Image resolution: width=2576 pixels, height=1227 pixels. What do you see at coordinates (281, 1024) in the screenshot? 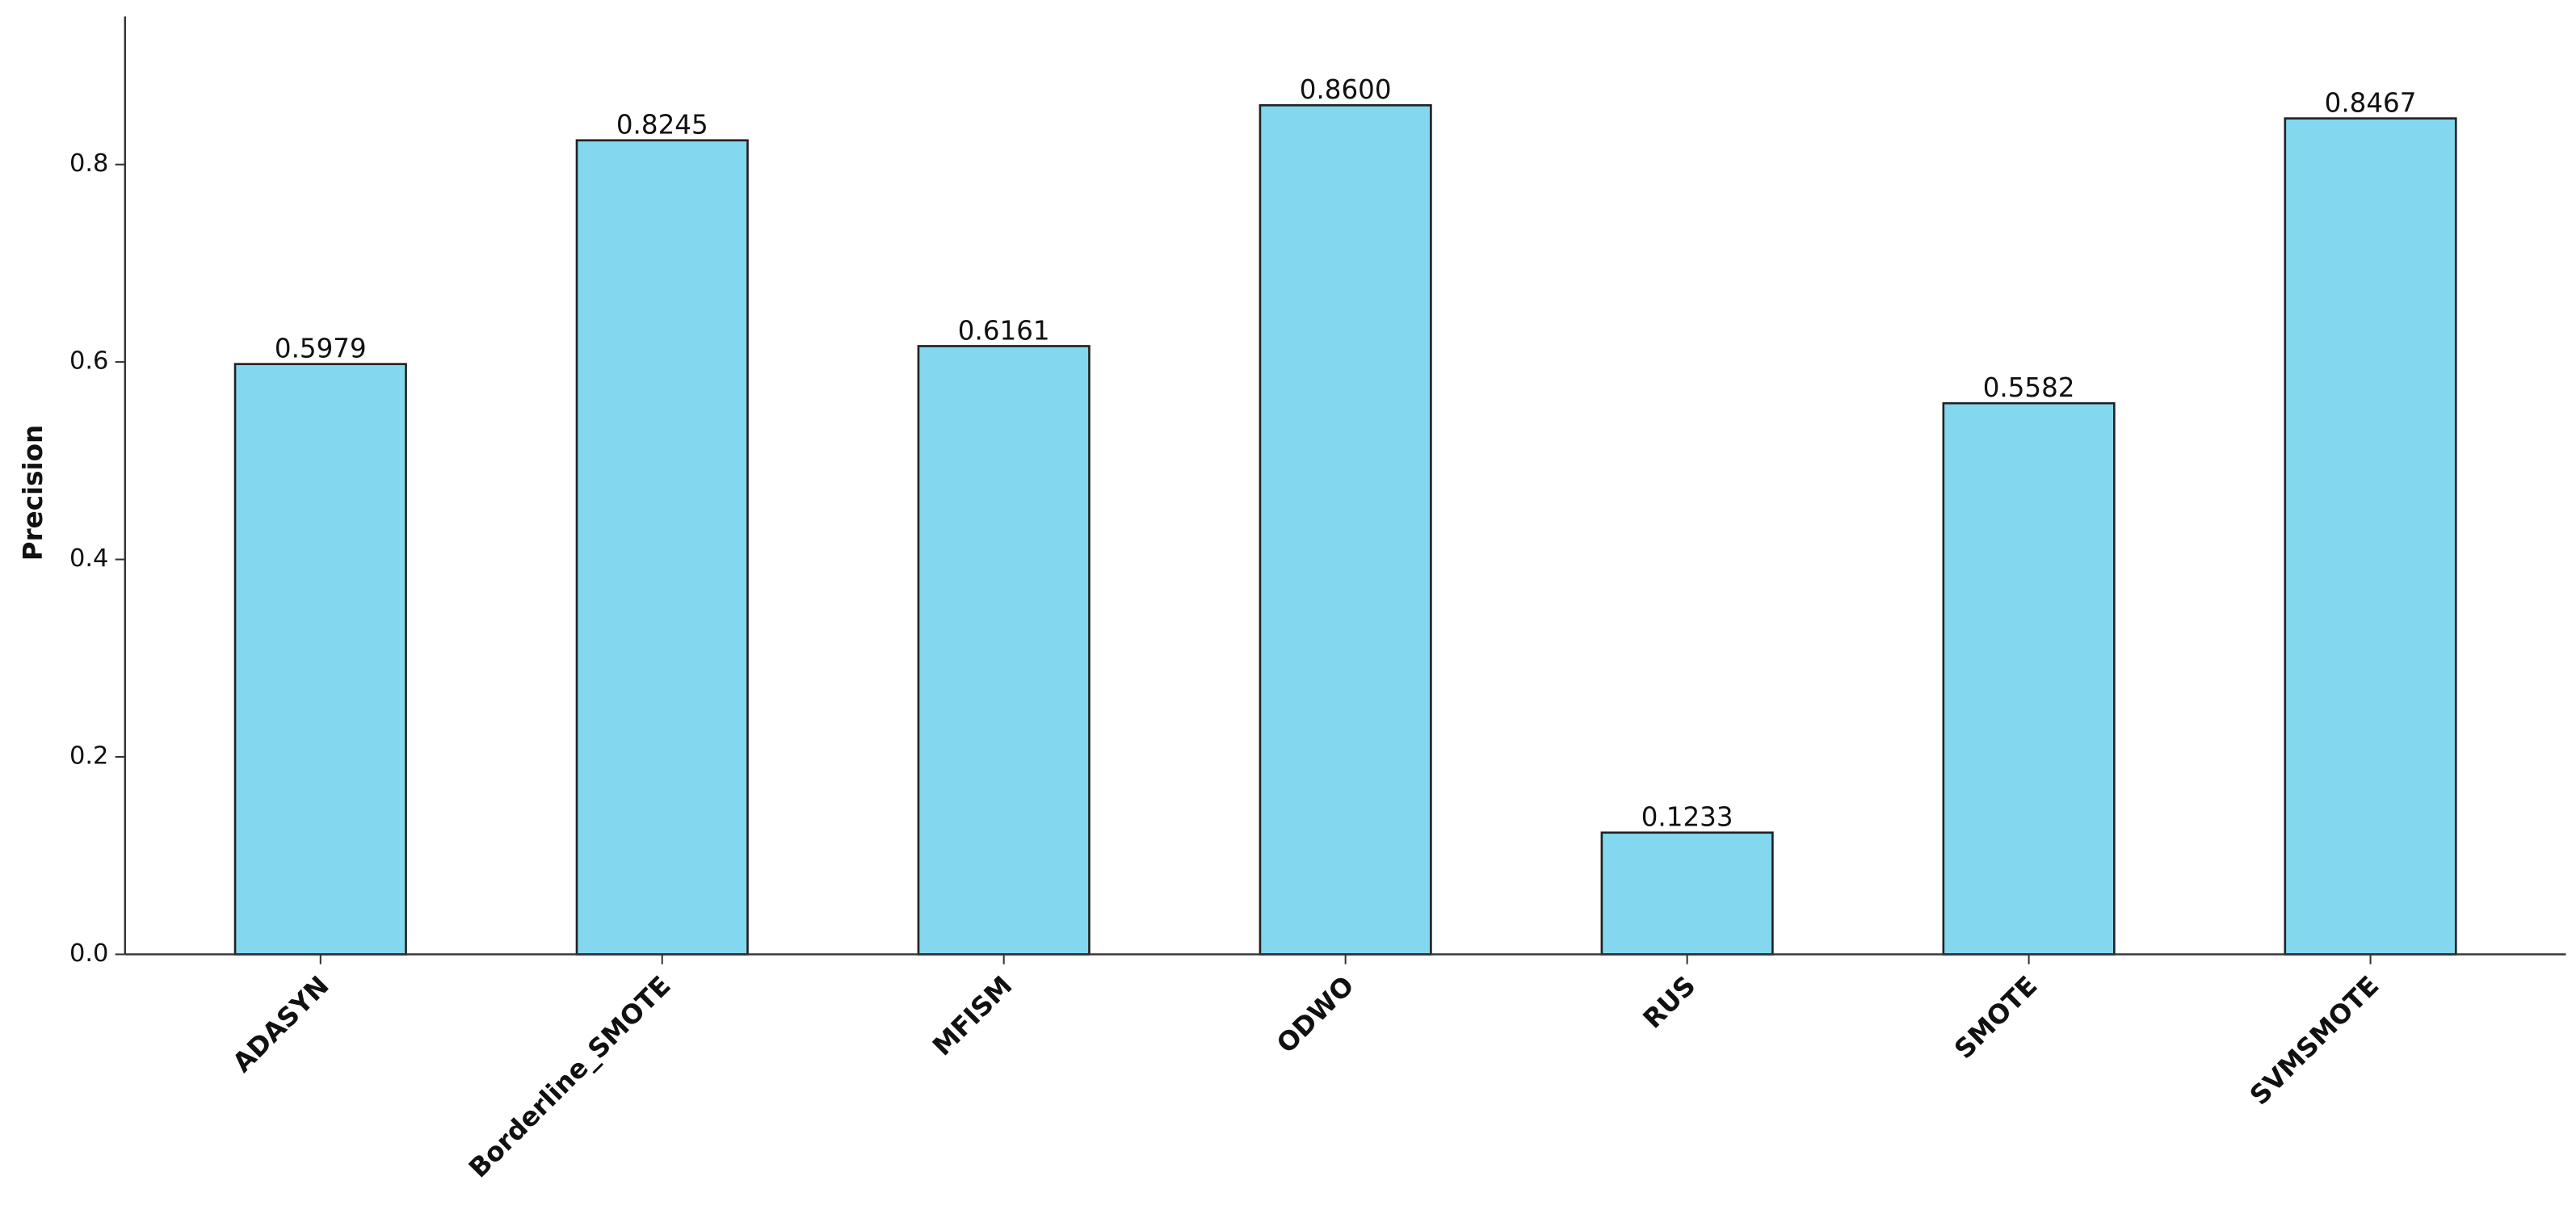
I see `x-tick-label: ADASYN` at bounding box center [281, 1024].